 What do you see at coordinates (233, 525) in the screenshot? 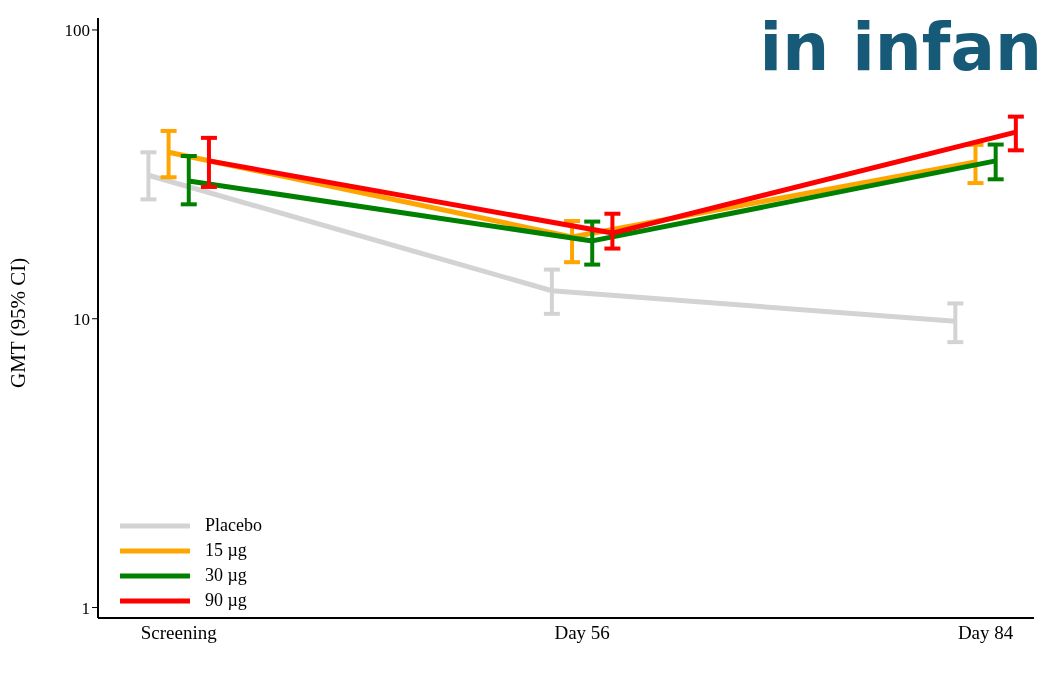
I see `legend-label: Placebo` at bounding box center [233, 525].